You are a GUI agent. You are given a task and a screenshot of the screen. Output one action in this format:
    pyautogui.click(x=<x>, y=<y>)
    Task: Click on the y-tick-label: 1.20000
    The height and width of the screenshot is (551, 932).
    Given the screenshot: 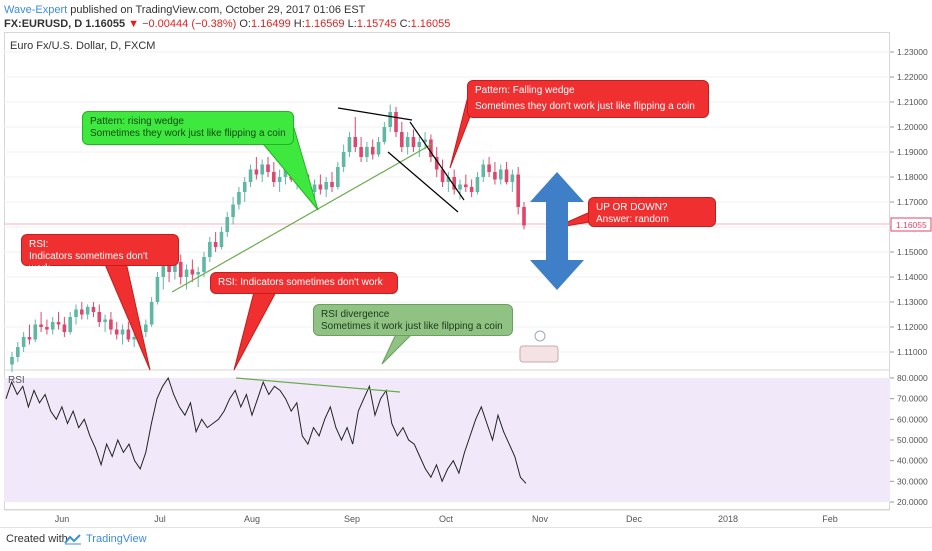 What is the action you would take?
    pyautogui.click(x=912, y=127)
    